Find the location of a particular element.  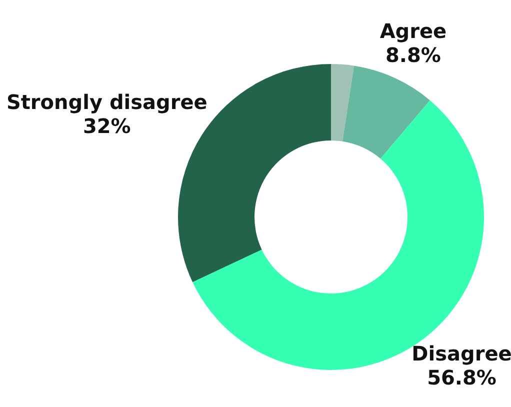

slice-label: Disagree is located at coordinates (461, 353).